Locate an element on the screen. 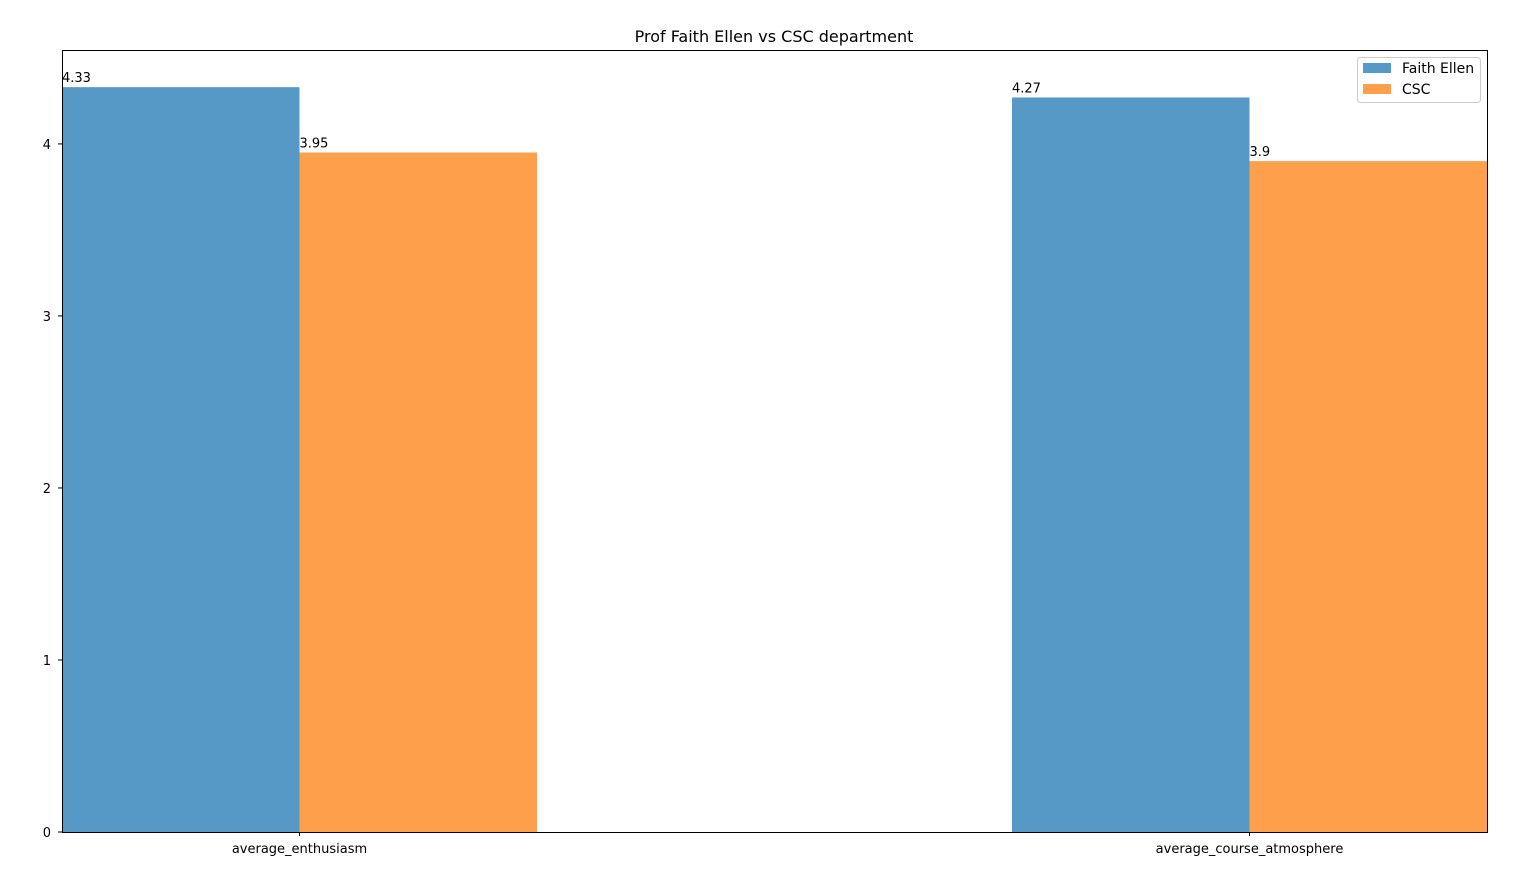 The width and height of the screenshot is (1530, 872). bar-csc-average-enthusiasm is located at coordinates (418, 492).